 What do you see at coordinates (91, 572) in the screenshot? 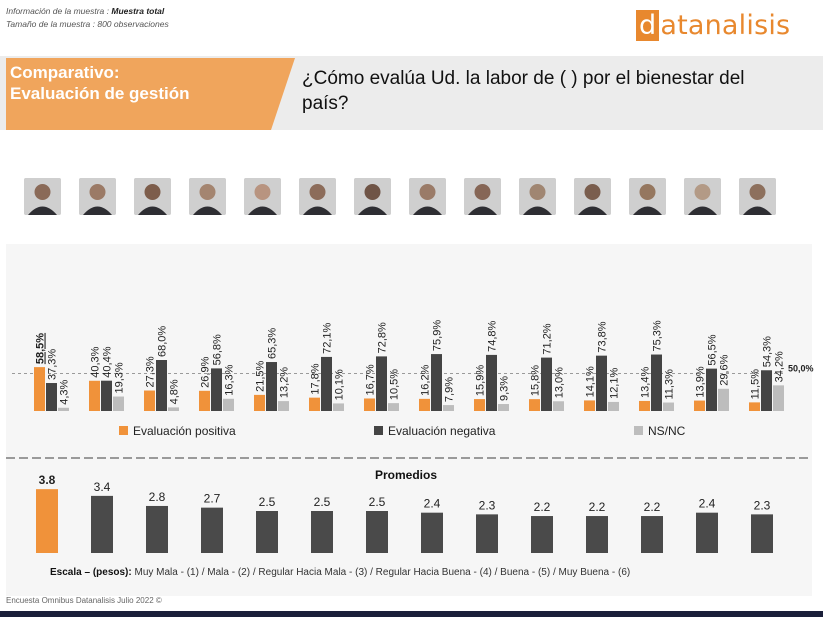
I see `scale-label: Escala – (pesos):` at bounding box center [91, 572].